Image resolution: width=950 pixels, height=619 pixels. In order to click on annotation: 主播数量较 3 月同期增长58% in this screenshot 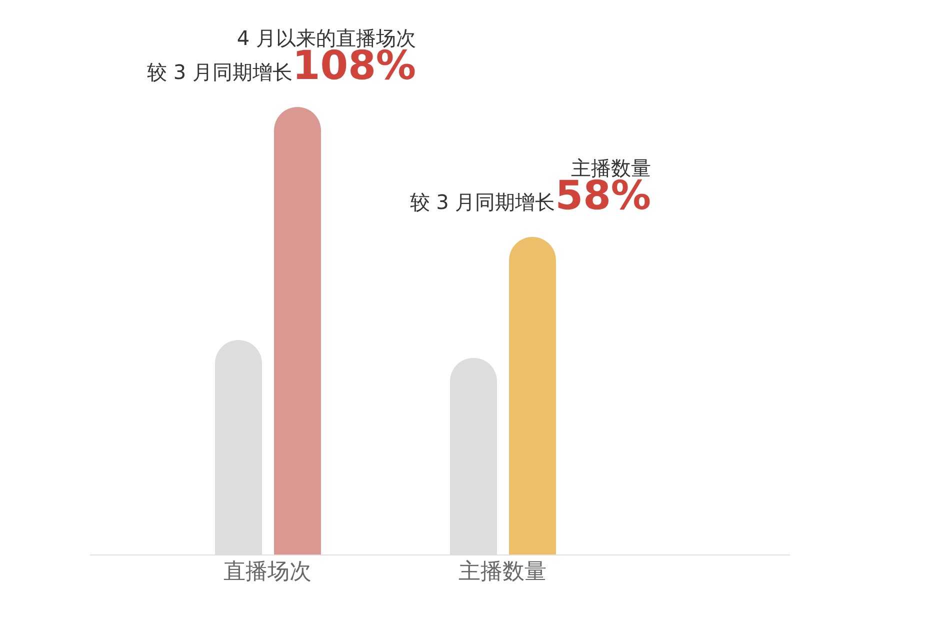, I will do `click(530, 187)`.